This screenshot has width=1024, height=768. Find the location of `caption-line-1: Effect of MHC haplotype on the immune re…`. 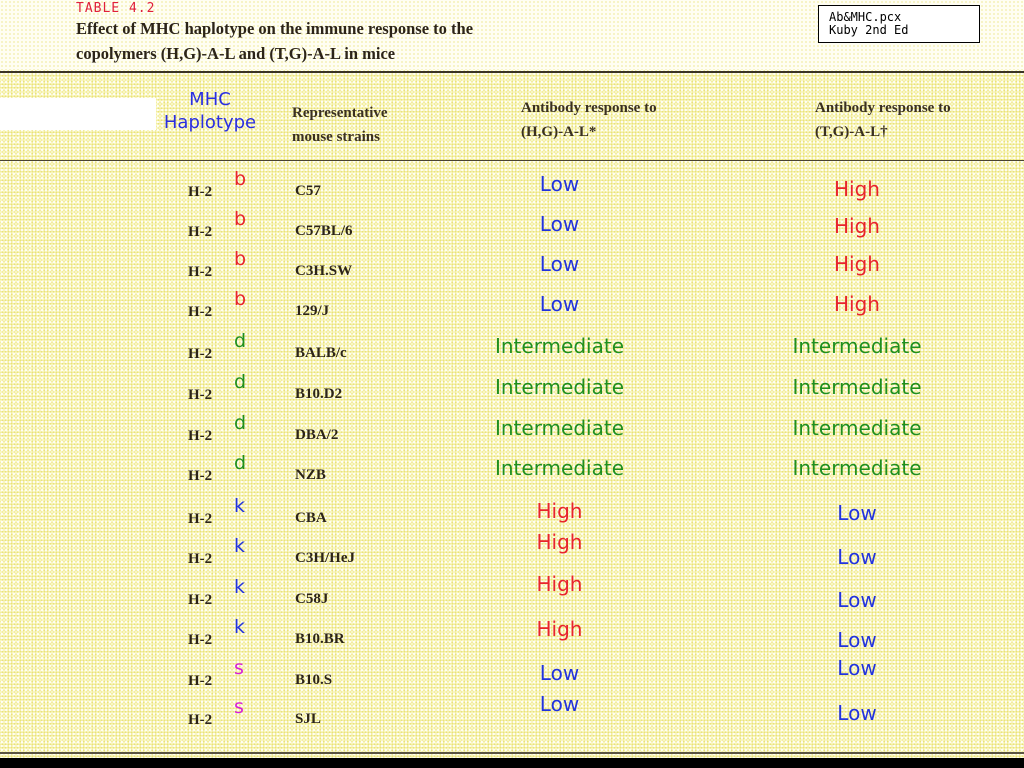

caption-line-1: Effect of MHC haplotype on the immune re… is located at coordinates (275, 28).